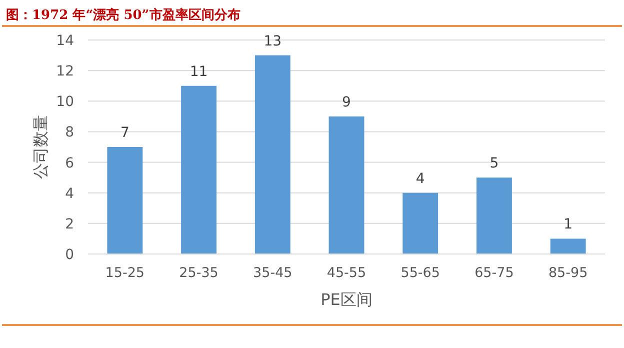 The width and height of the screenshot is (624, 348). Describe the element at coordinates (494, 273) in the screenshot. I see `x-tick-label: 65-75` at that location.